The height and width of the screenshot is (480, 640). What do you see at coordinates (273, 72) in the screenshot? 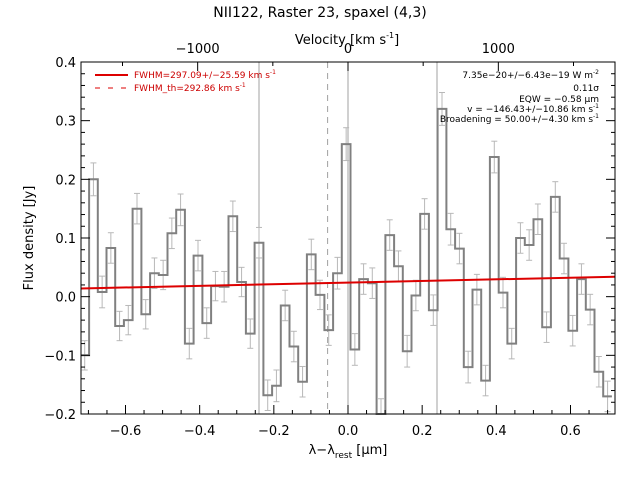
I see `legend-entry-1-sup: -1` at bounding box center [273, 72].